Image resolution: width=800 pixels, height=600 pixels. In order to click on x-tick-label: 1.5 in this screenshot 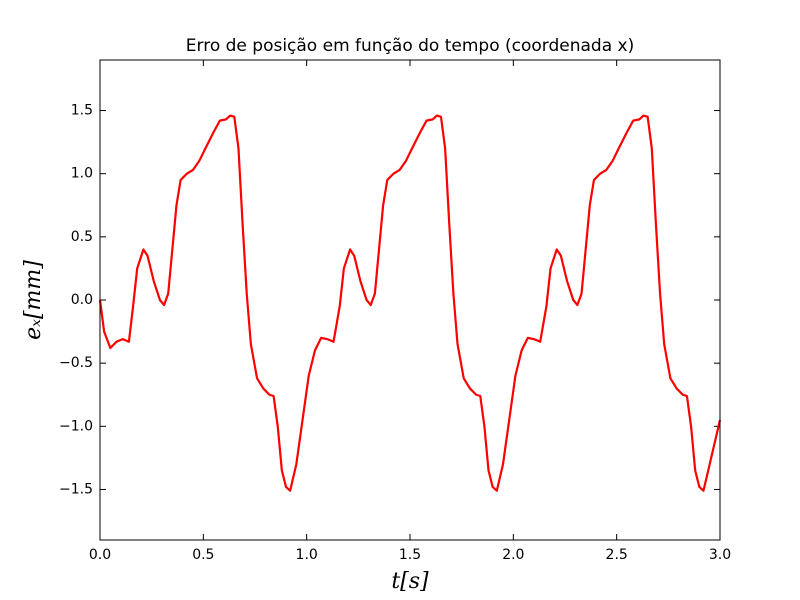, I will do `click(410, 555)`.